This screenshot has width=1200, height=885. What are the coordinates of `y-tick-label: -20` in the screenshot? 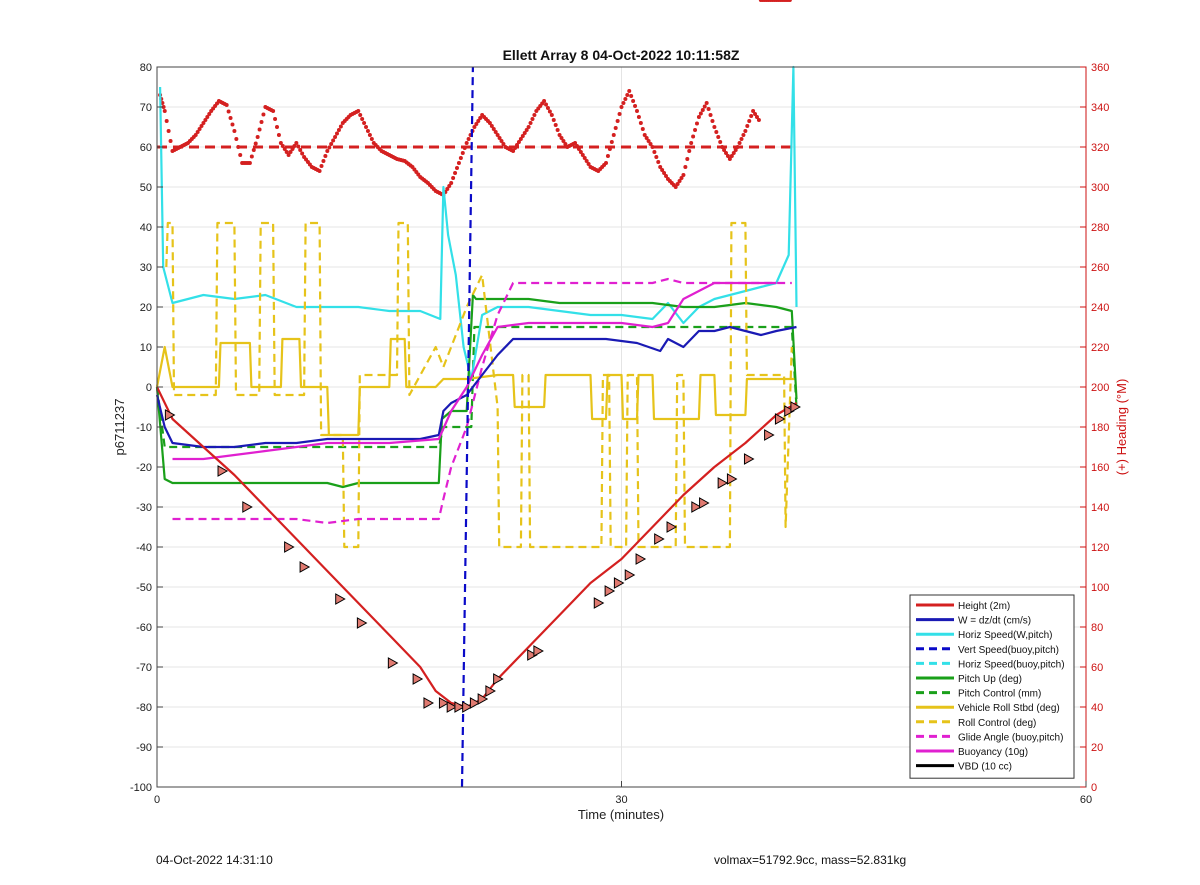 It's located at (144, 468).